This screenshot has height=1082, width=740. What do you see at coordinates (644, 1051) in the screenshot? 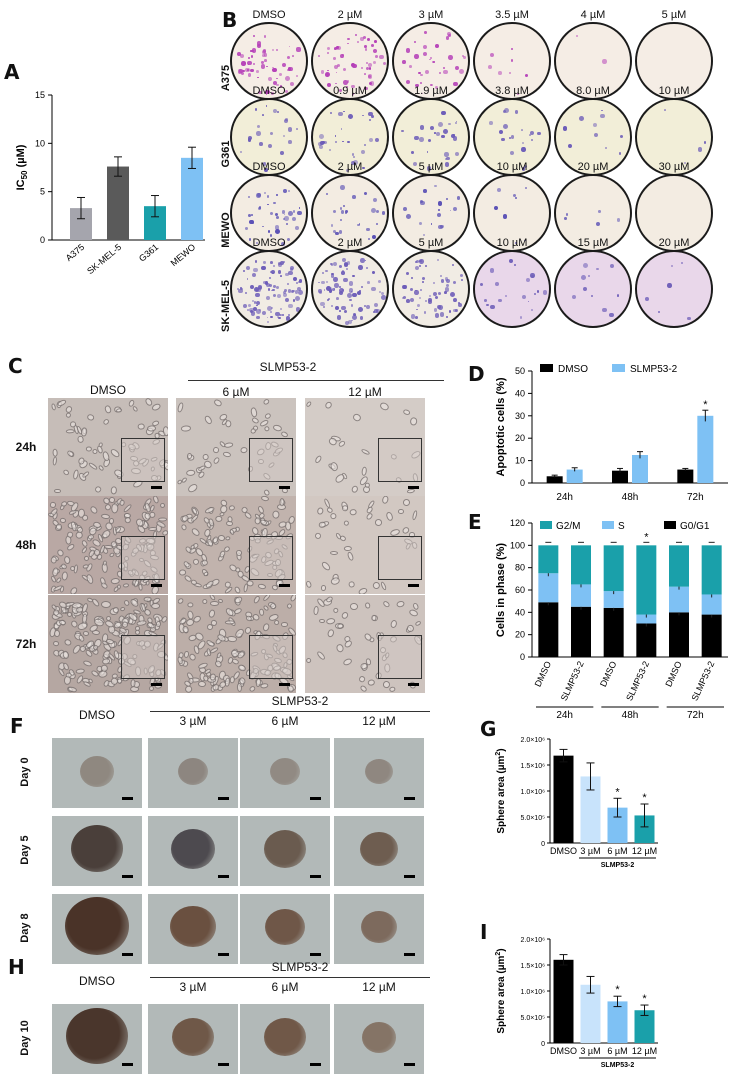
I see `x-tick-label: 12 µM` at bounding box center [644, 1051].